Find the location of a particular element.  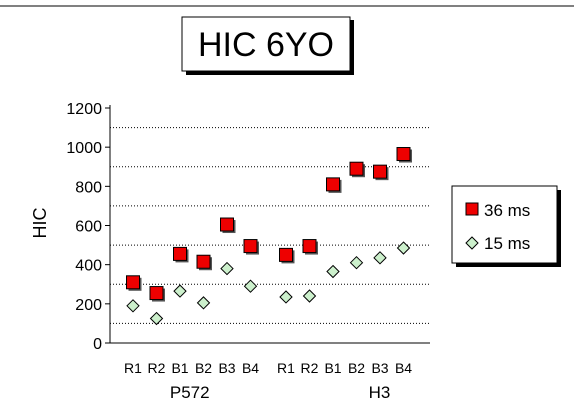

x-tick-label-7: R2 is located at coordinates (310, 368).